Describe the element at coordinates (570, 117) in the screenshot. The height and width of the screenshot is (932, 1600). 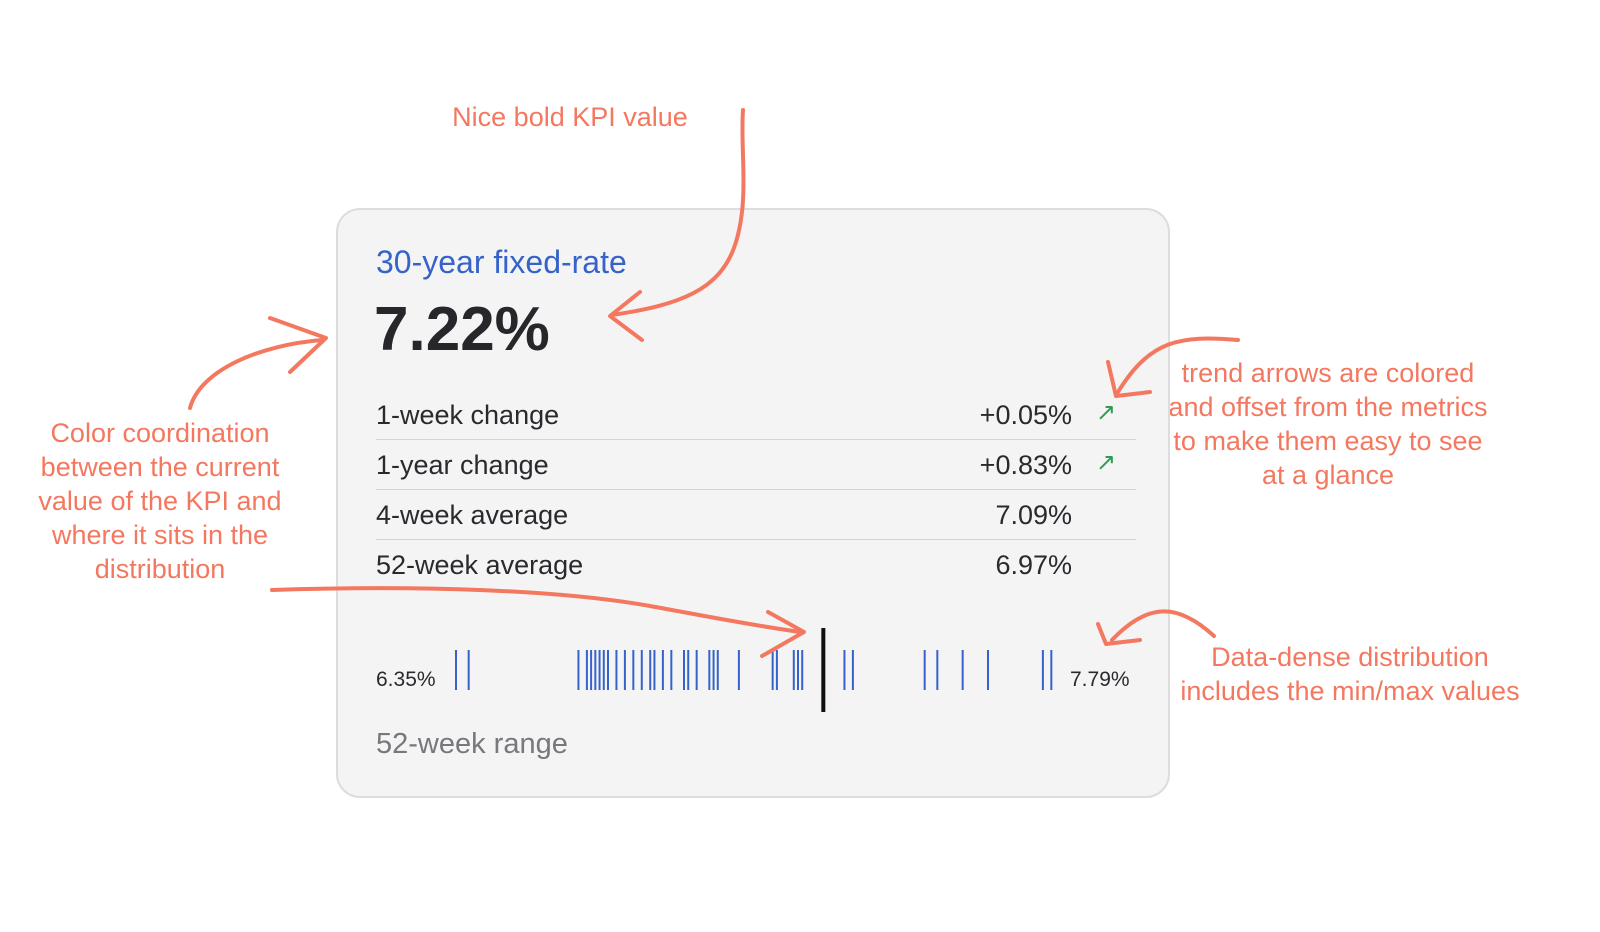
I see `annotation-kpi: Nice bold KPI value` at that location.